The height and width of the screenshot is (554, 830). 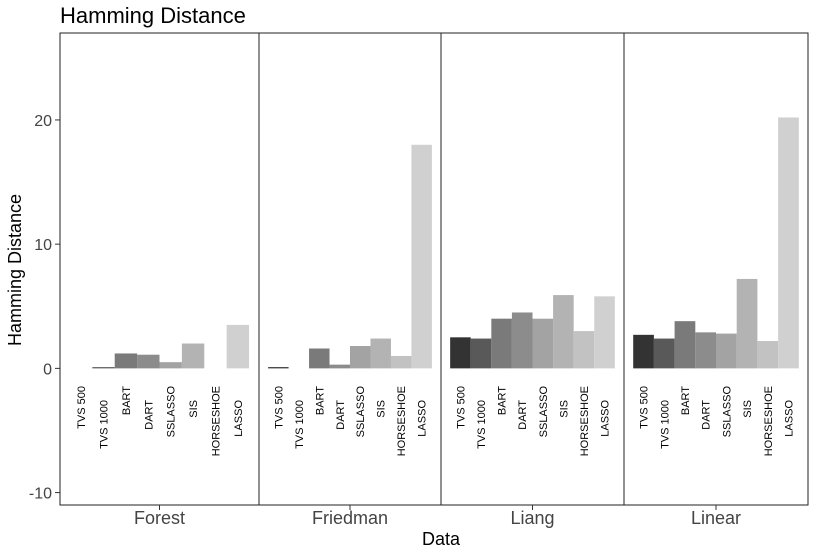 What do you see at coordinates (193, 356) in the screenshot?
I see `bar-forest-sis` at bounding box center [193, 356].